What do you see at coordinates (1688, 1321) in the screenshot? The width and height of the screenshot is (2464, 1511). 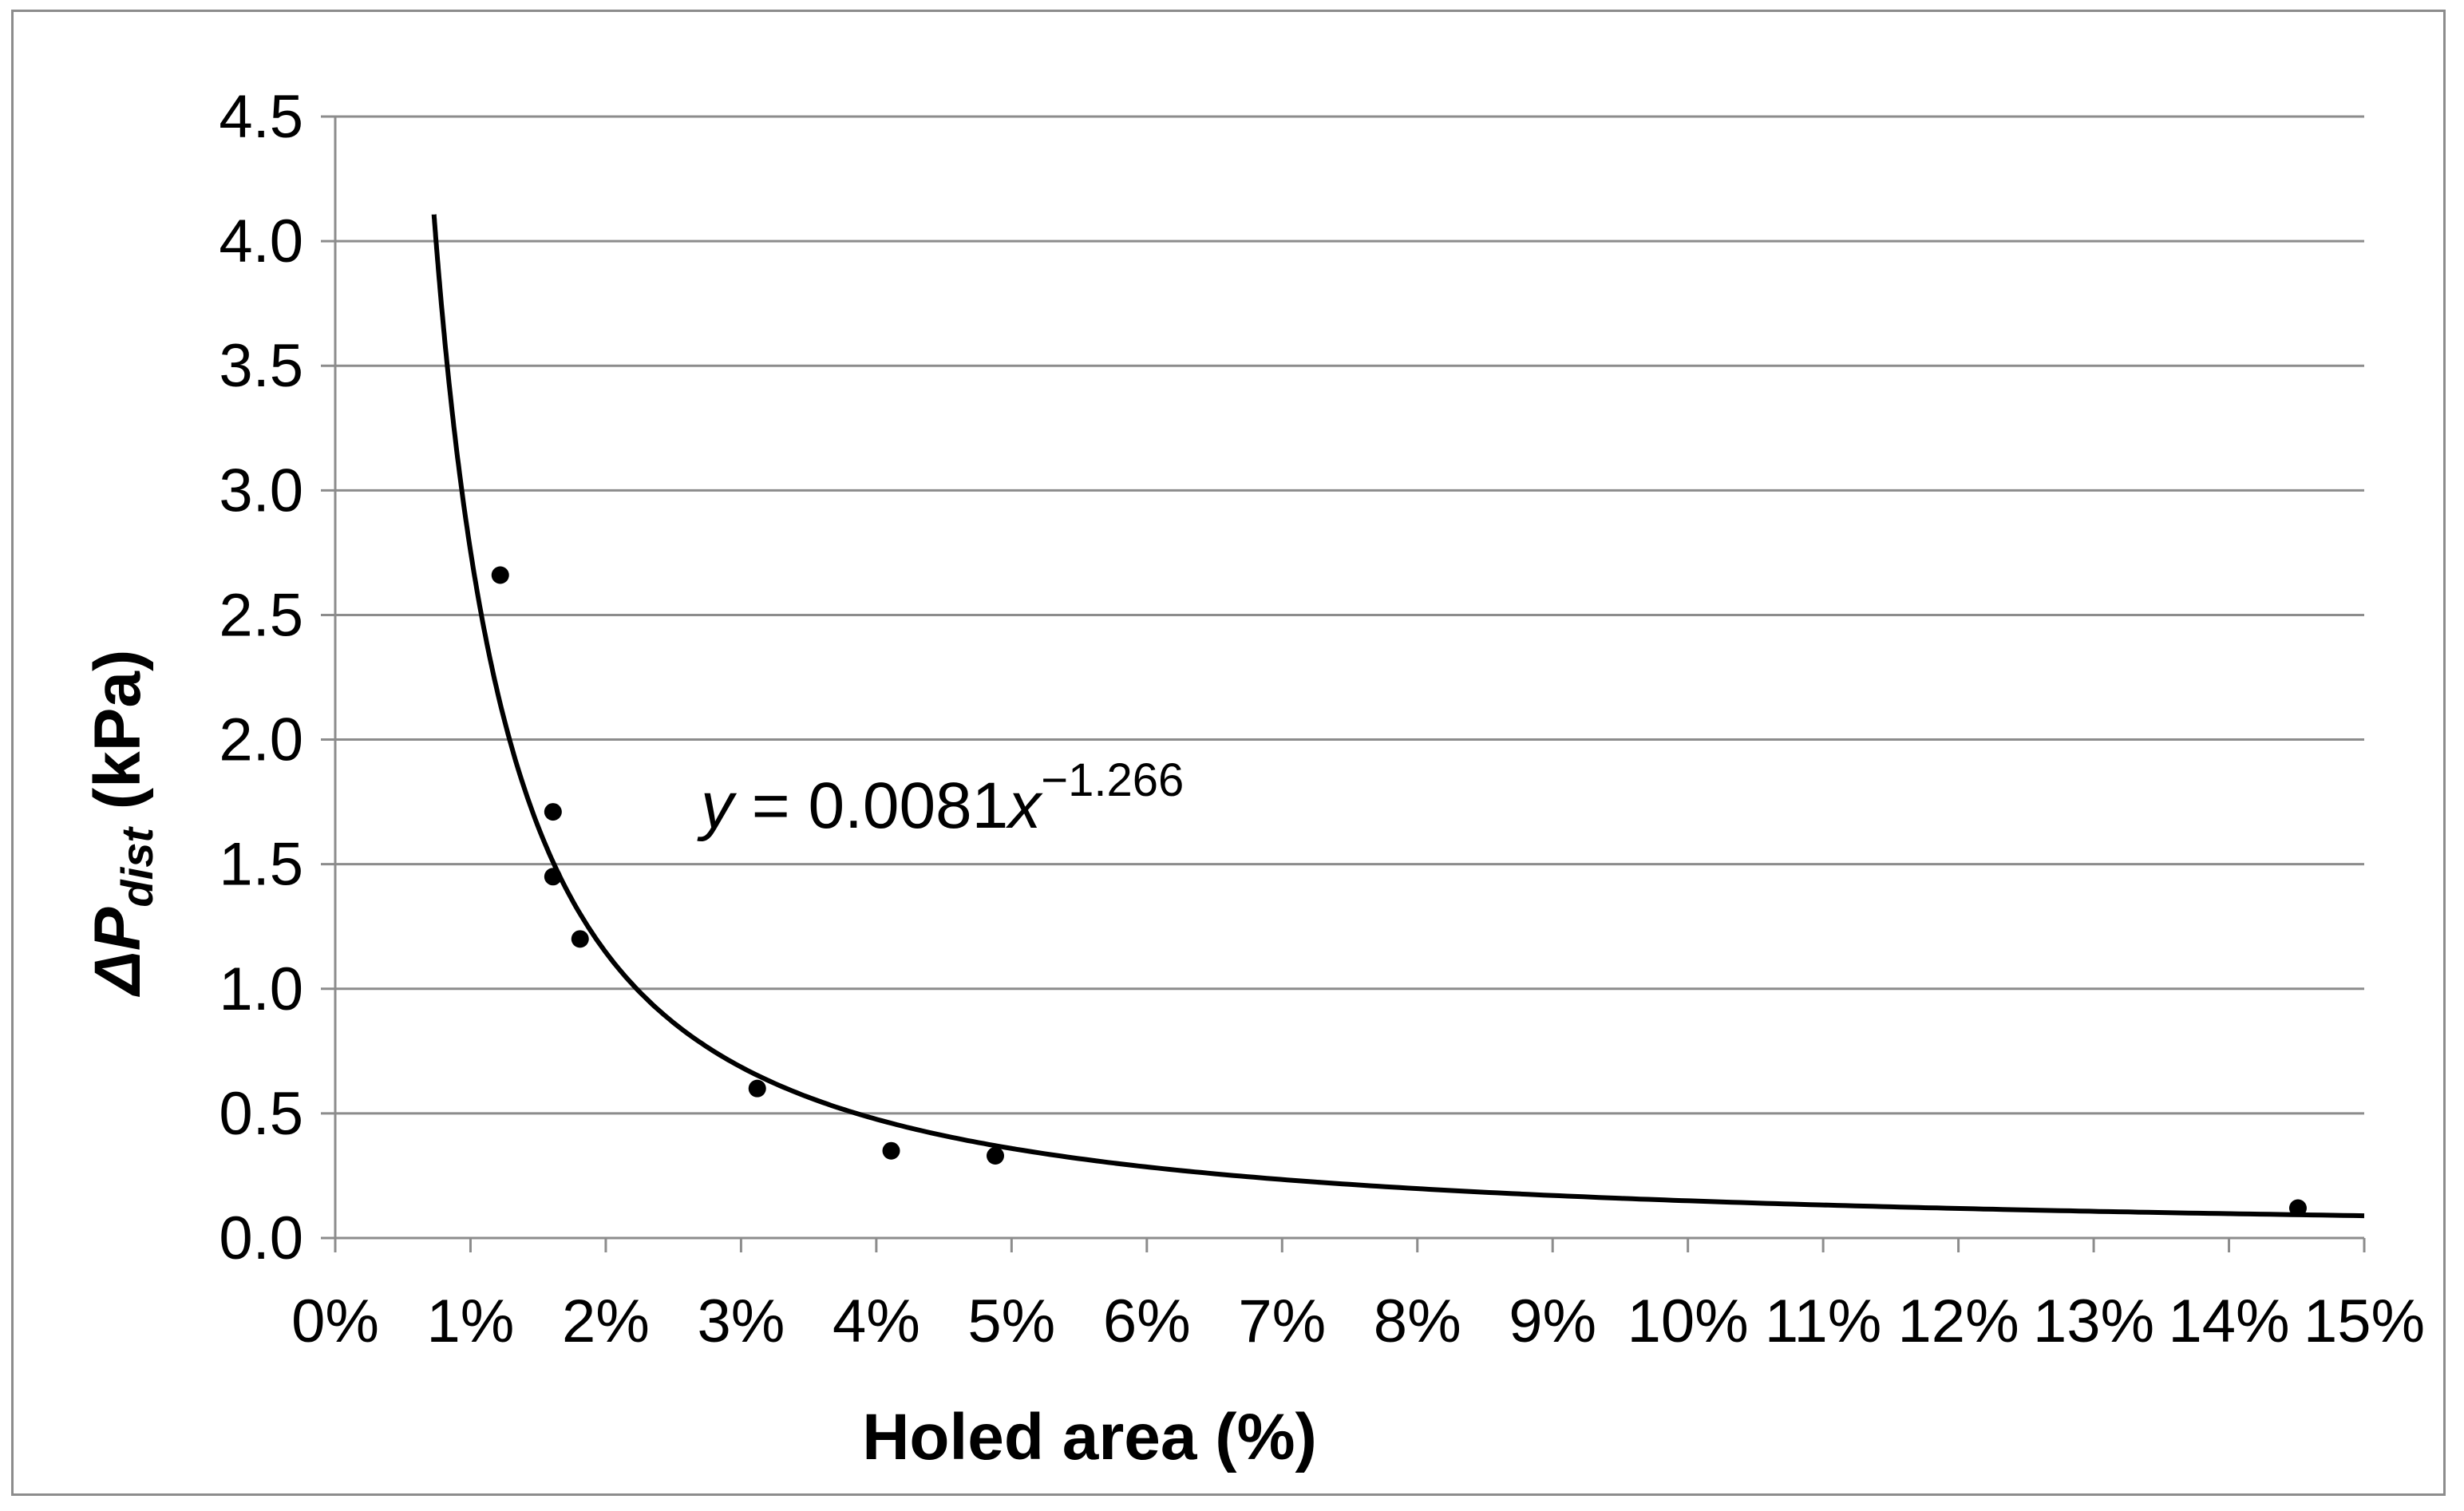 I see `x-tick-label: 10%` at bounding box center [1688, 1321].